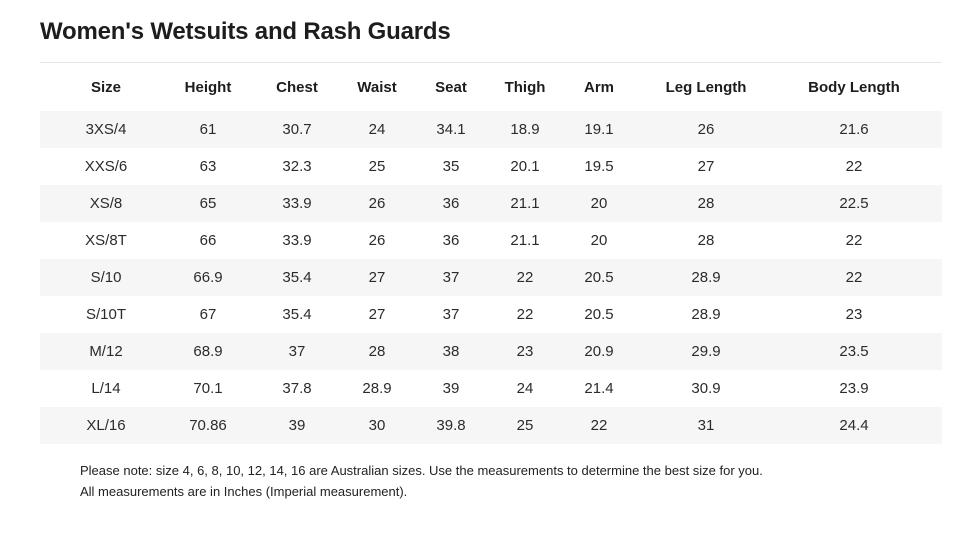 This screenshot has height=541, width=969. Describe the element at coordinates (297, 277) in the screenshot. I see `measurement-cell: 35.4` at that location.